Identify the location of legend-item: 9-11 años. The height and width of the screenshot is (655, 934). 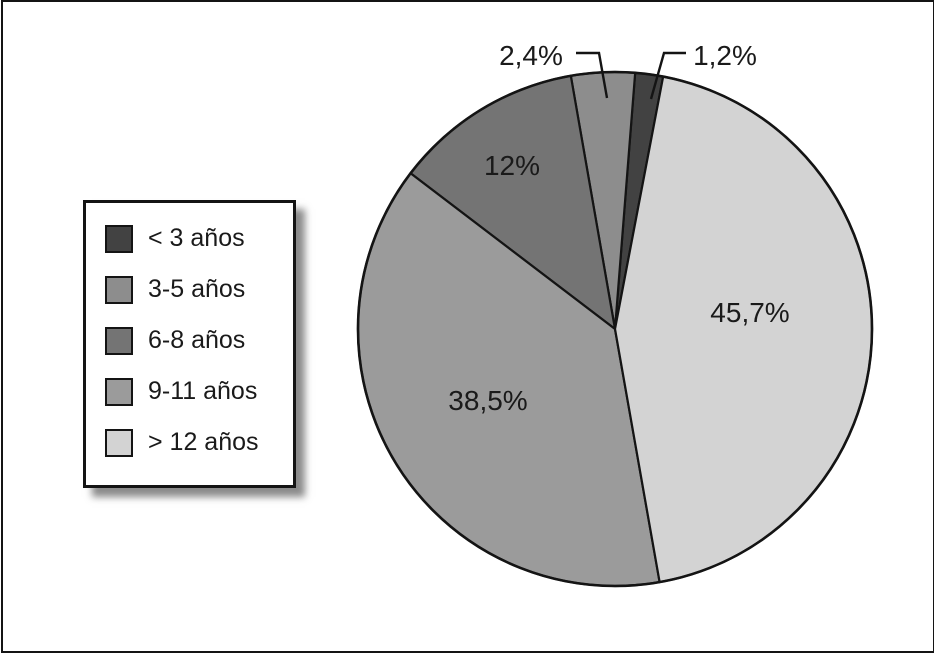
(199, 391).